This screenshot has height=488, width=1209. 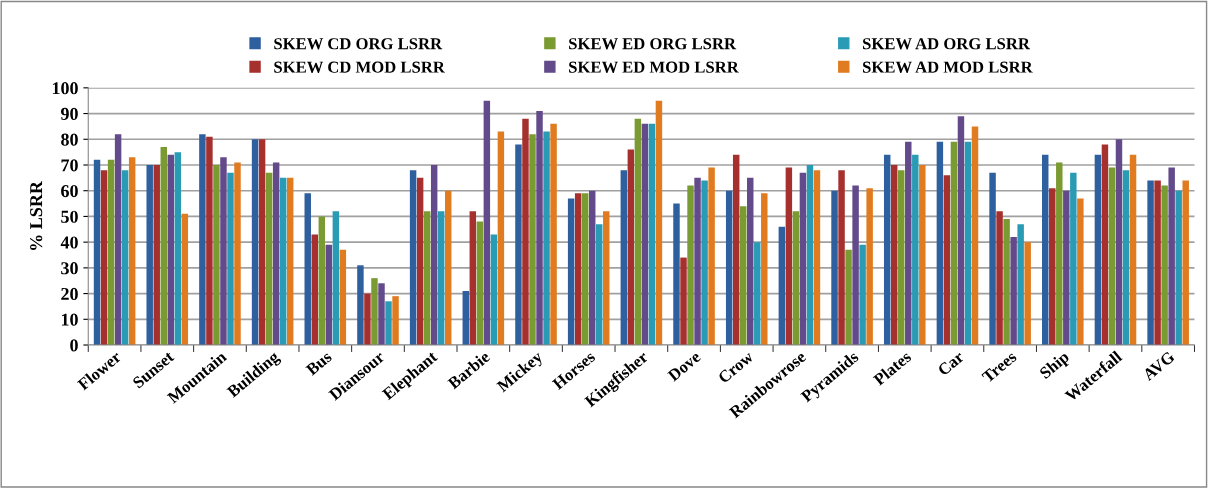 I want to click on y-tick-label: 60, so click(x=69, y=191).